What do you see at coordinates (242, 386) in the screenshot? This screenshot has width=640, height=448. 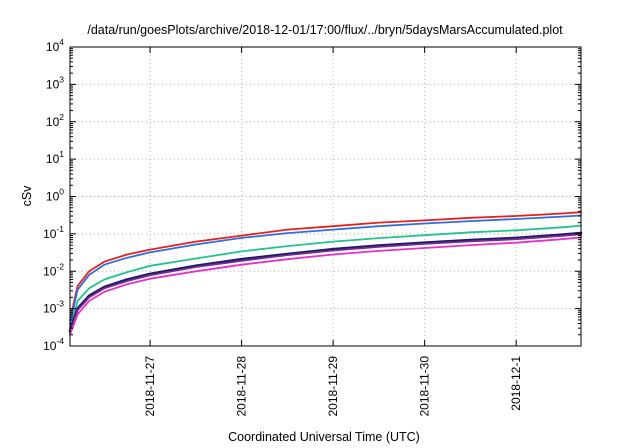 I see `x-tick-label: 2018-11-28` at bounding box center [242, 386].